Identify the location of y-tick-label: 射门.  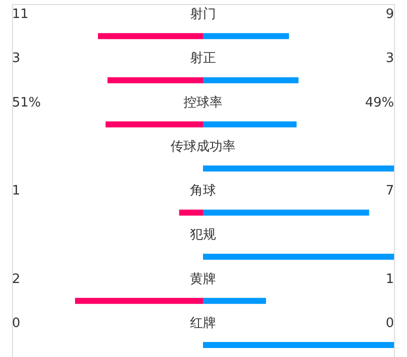
(203, 14).